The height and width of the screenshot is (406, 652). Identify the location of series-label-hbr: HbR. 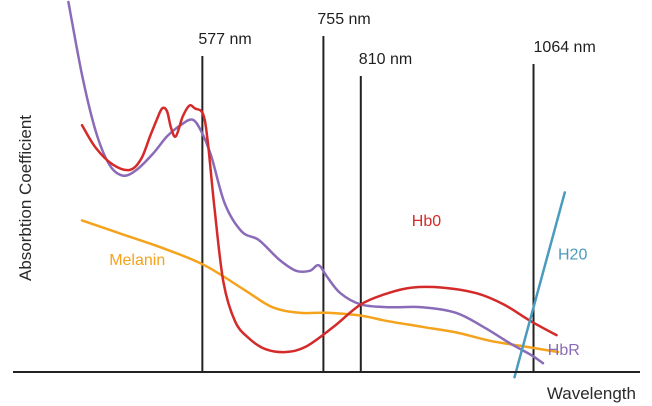
(564, 350).